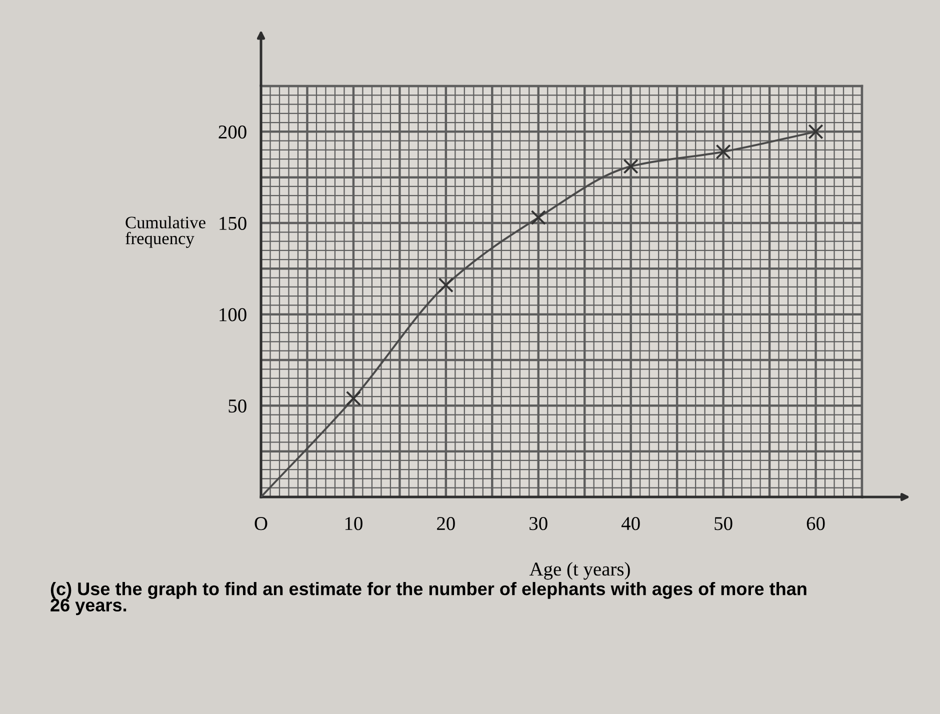 The image size is (940, 714). Describe the element at coordinates (579, 571) in the screenshot. I see `x-axis-title: Age (t years)` at that location.